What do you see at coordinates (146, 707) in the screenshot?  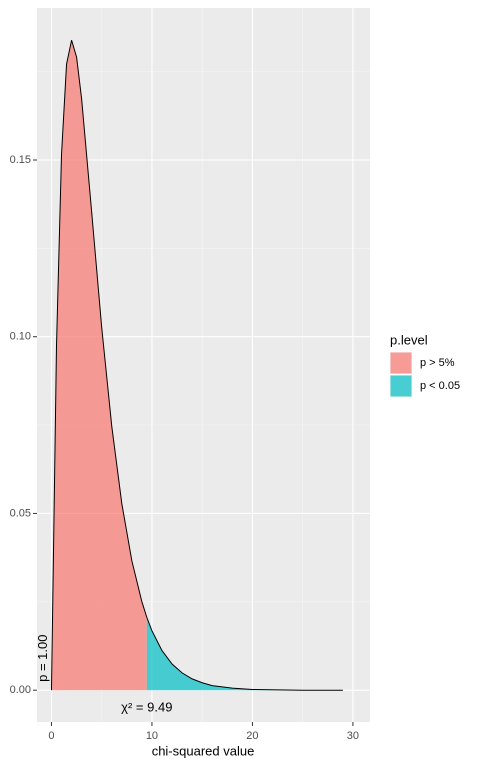 I see `annotation: χ² = 9.49` at bounding box center [146, 707].